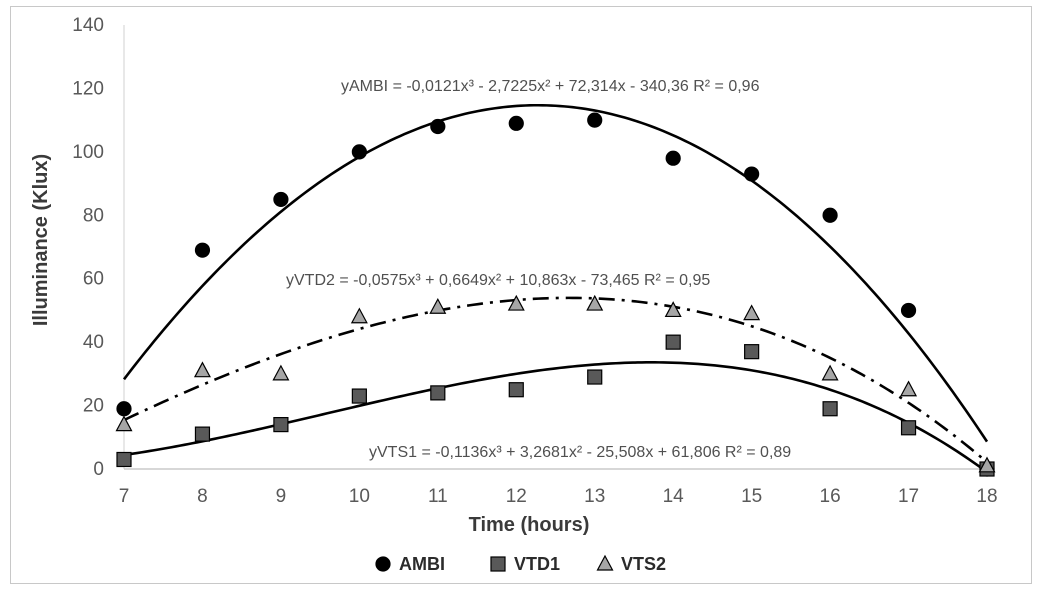  Describe the element at coordinates (93, 215) in the screenshot. I see `y-tick-label: 80` at that location.